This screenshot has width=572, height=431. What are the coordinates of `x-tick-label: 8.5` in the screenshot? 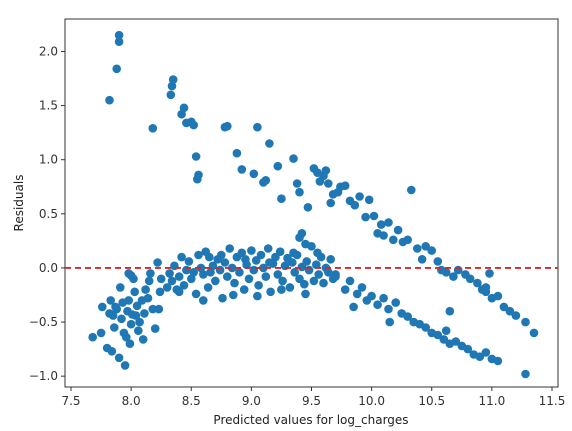 It's located at (191, 401).